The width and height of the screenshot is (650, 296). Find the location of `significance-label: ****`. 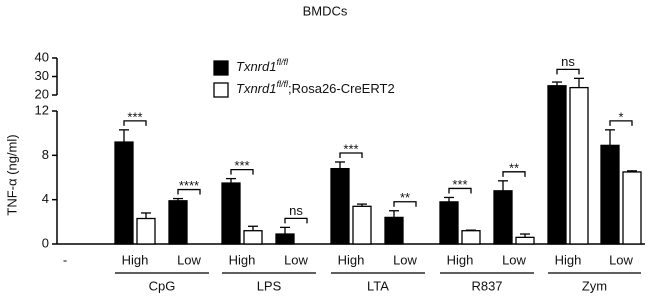

significance-label: **** is located at coordinates (189, 185).